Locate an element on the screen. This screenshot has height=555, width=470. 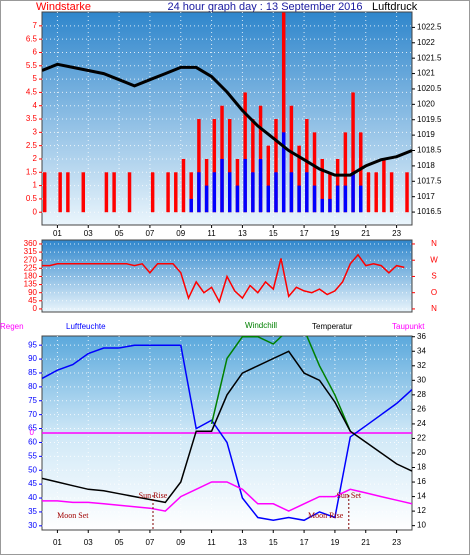
y-tick-label: 30 is located at coordinates (32, 525).